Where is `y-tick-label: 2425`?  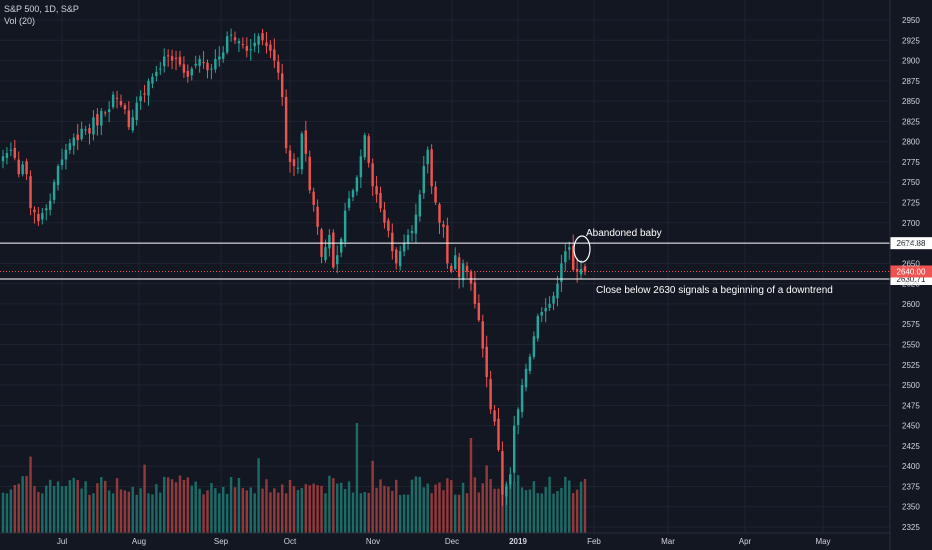
y-tick-label: 2425 is located at coordinates (911, 446).